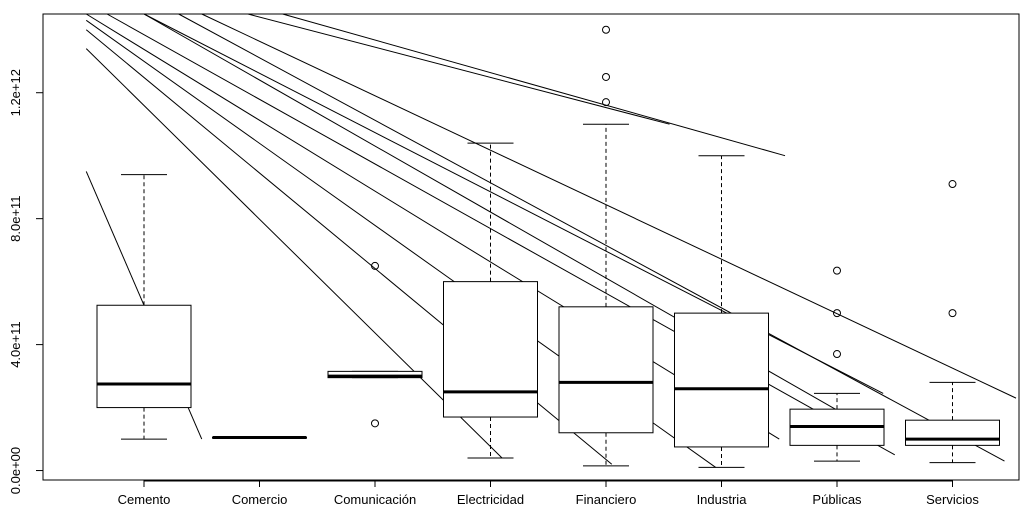  I want to click on box-6-iqr, so click(721, 380).